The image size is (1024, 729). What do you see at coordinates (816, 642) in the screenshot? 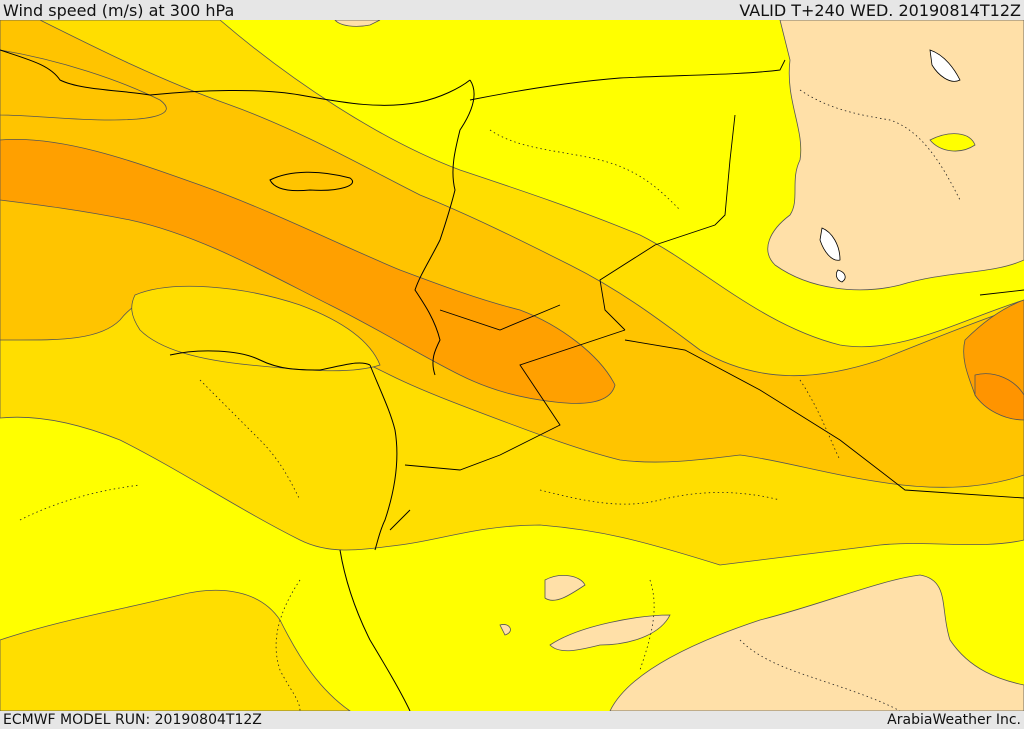
I see `low-wind-region-se` at bounding box center [816, 642].